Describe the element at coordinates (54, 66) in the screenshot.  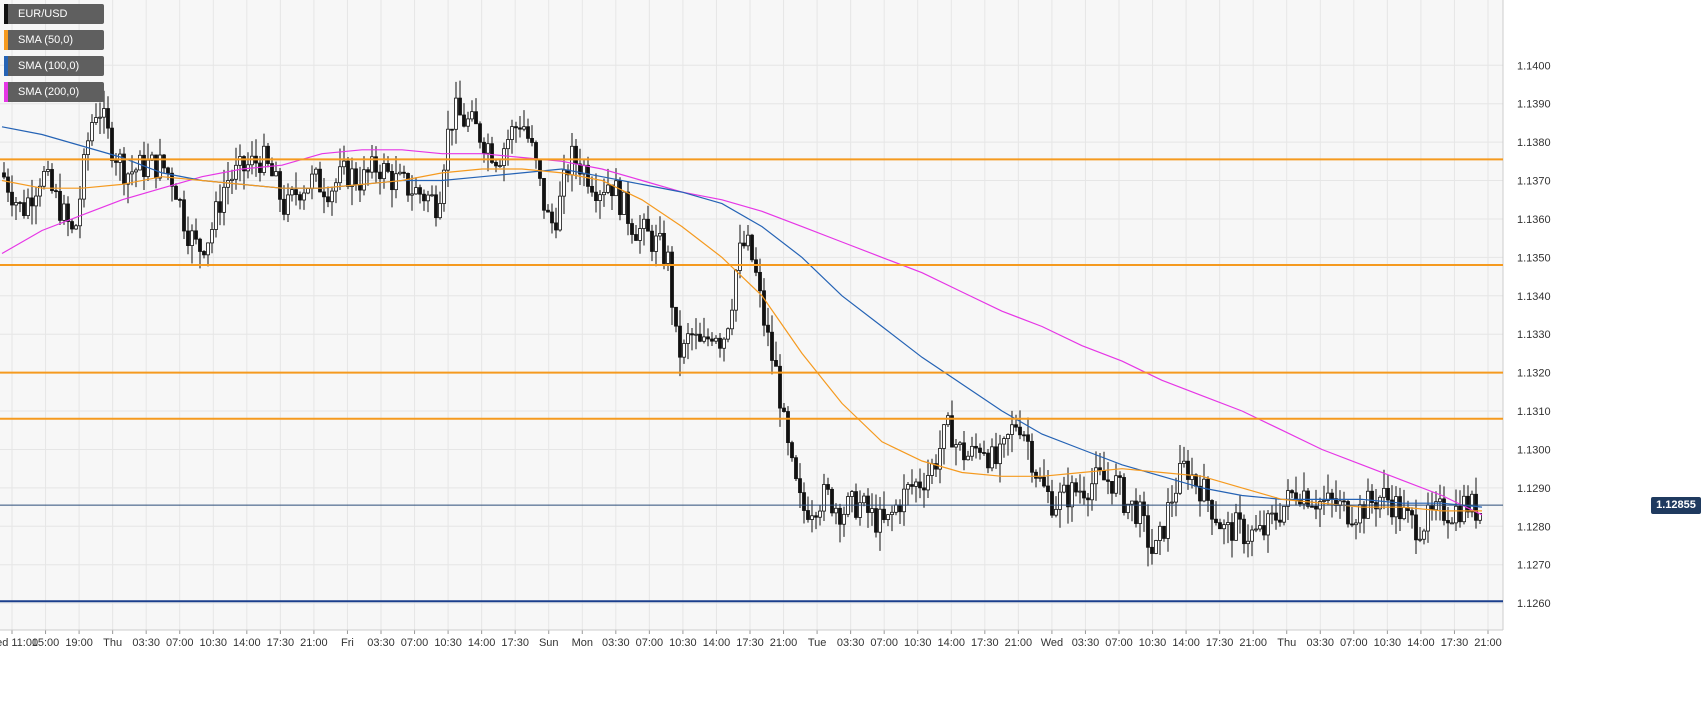
I see `legend-item-sma100: SMA (100,0)` at that location.